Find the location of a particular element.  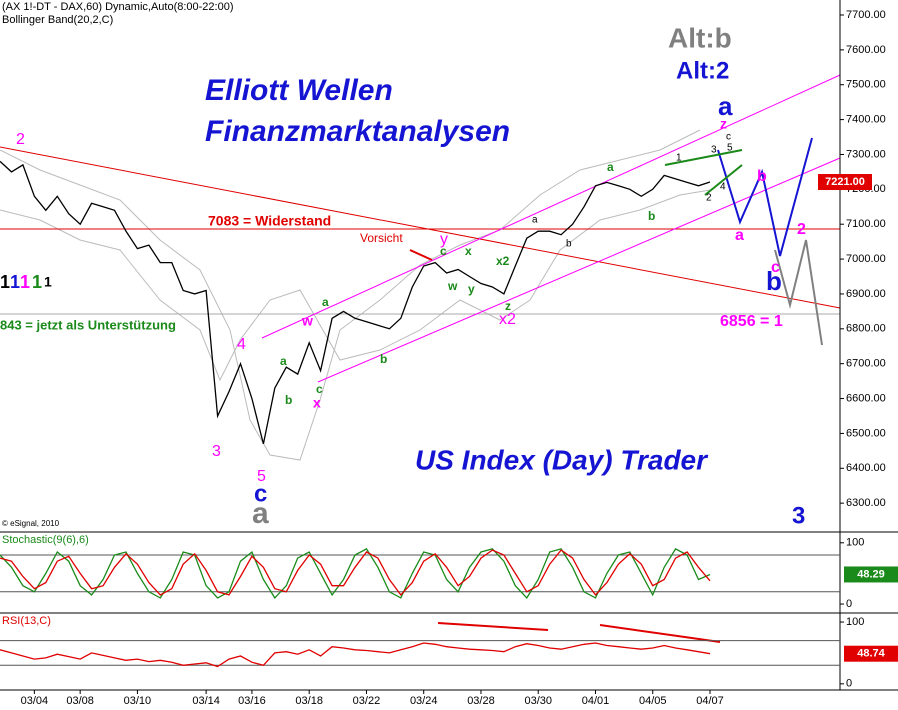

y-tick-label: 6400.00 is located at coordinates (866, 468).